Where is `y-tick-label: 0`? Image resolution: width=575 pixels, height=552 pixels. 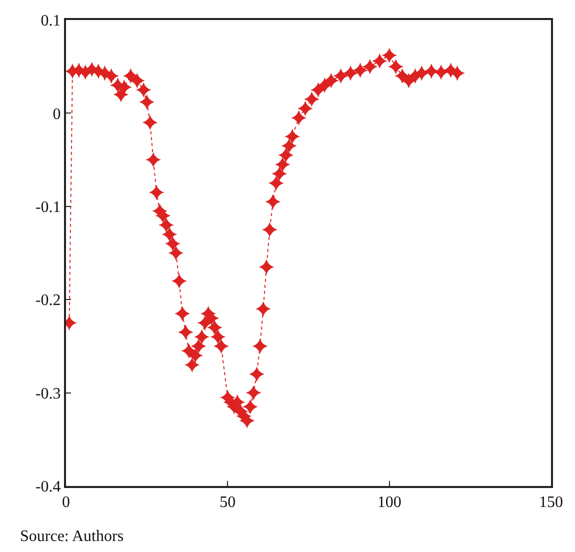 y-tick-label: 0 is located at coordinates (56, 114).